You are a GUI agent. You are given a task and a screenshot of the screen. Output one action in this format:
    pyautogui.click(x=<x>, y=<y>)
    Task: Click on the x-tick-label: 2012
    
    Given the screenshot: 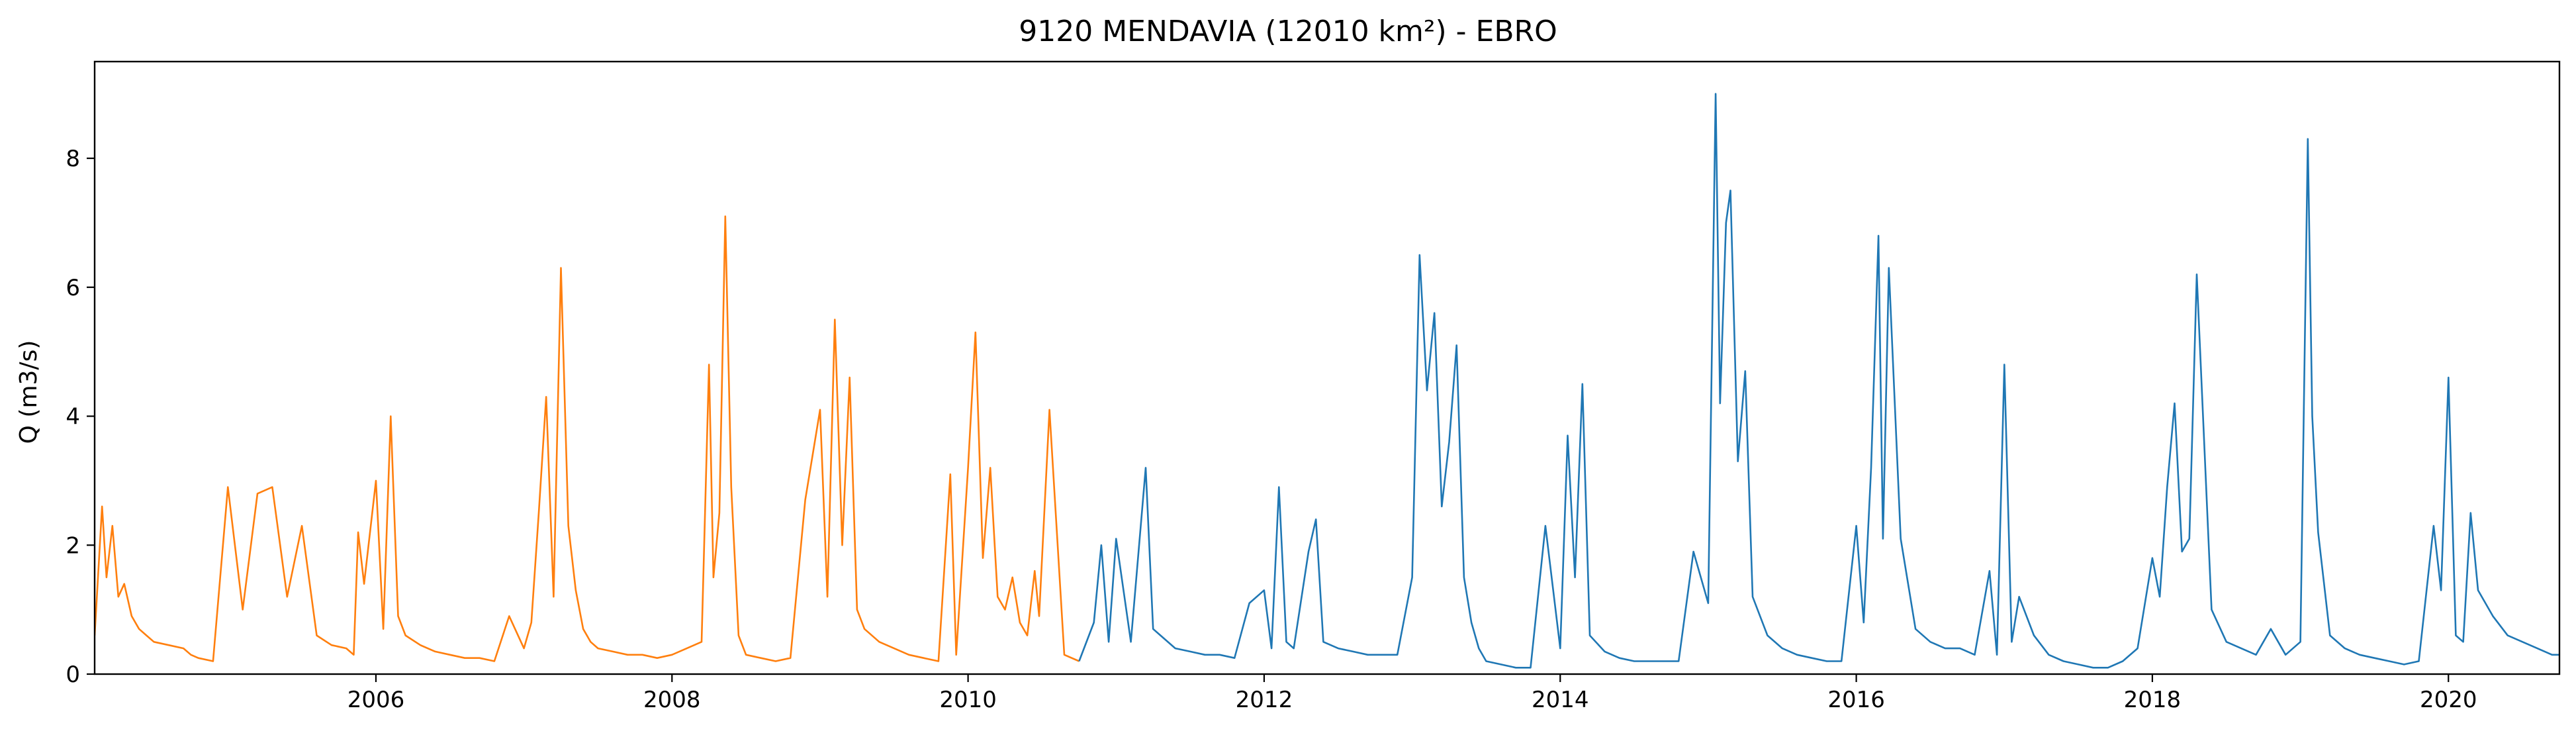 What is the action you would take?
    pyautogui.click(x=1264, y=700)
    